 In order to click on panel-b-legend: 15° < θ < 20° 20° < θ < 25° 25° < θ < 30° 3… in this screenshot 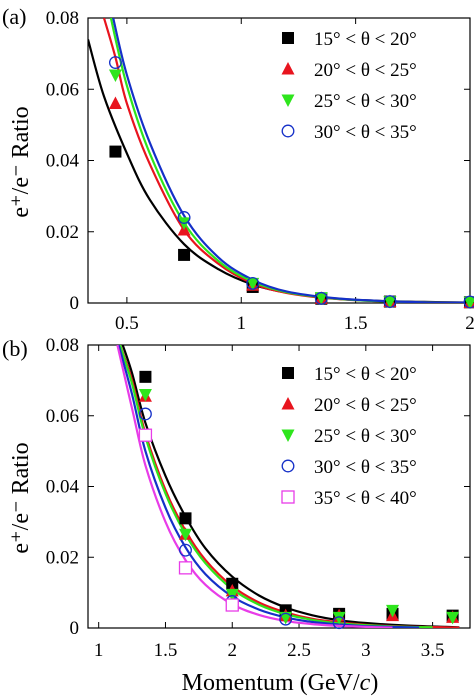, I will do `click(349, 436)`.